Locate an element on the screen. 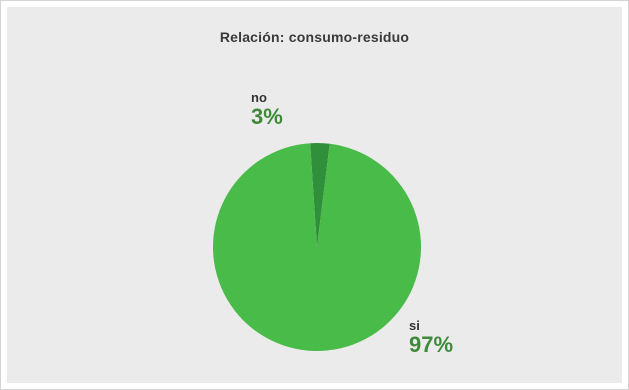  pie-slice-no is located at coordinates (320, 195).